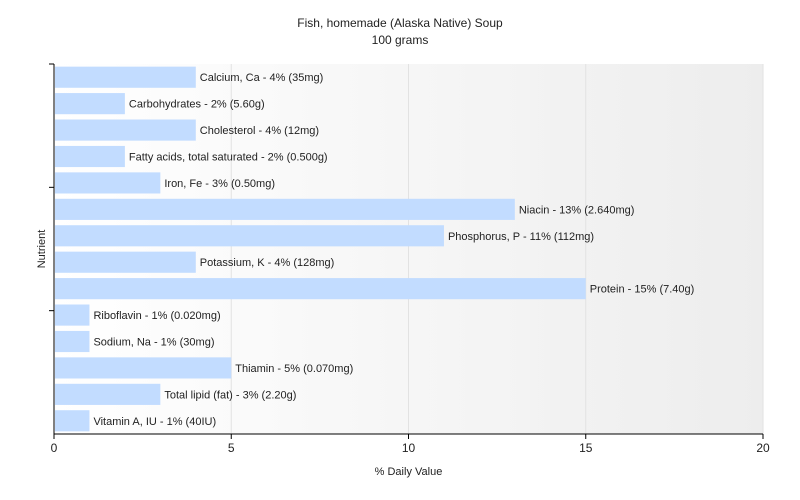 The height and width of the screenshot is (500, 800). What do you see at coordinates (400, 40) in the screenshot?
I see `chart-subtitle: 100 grams` at bounding box center [400, 40].